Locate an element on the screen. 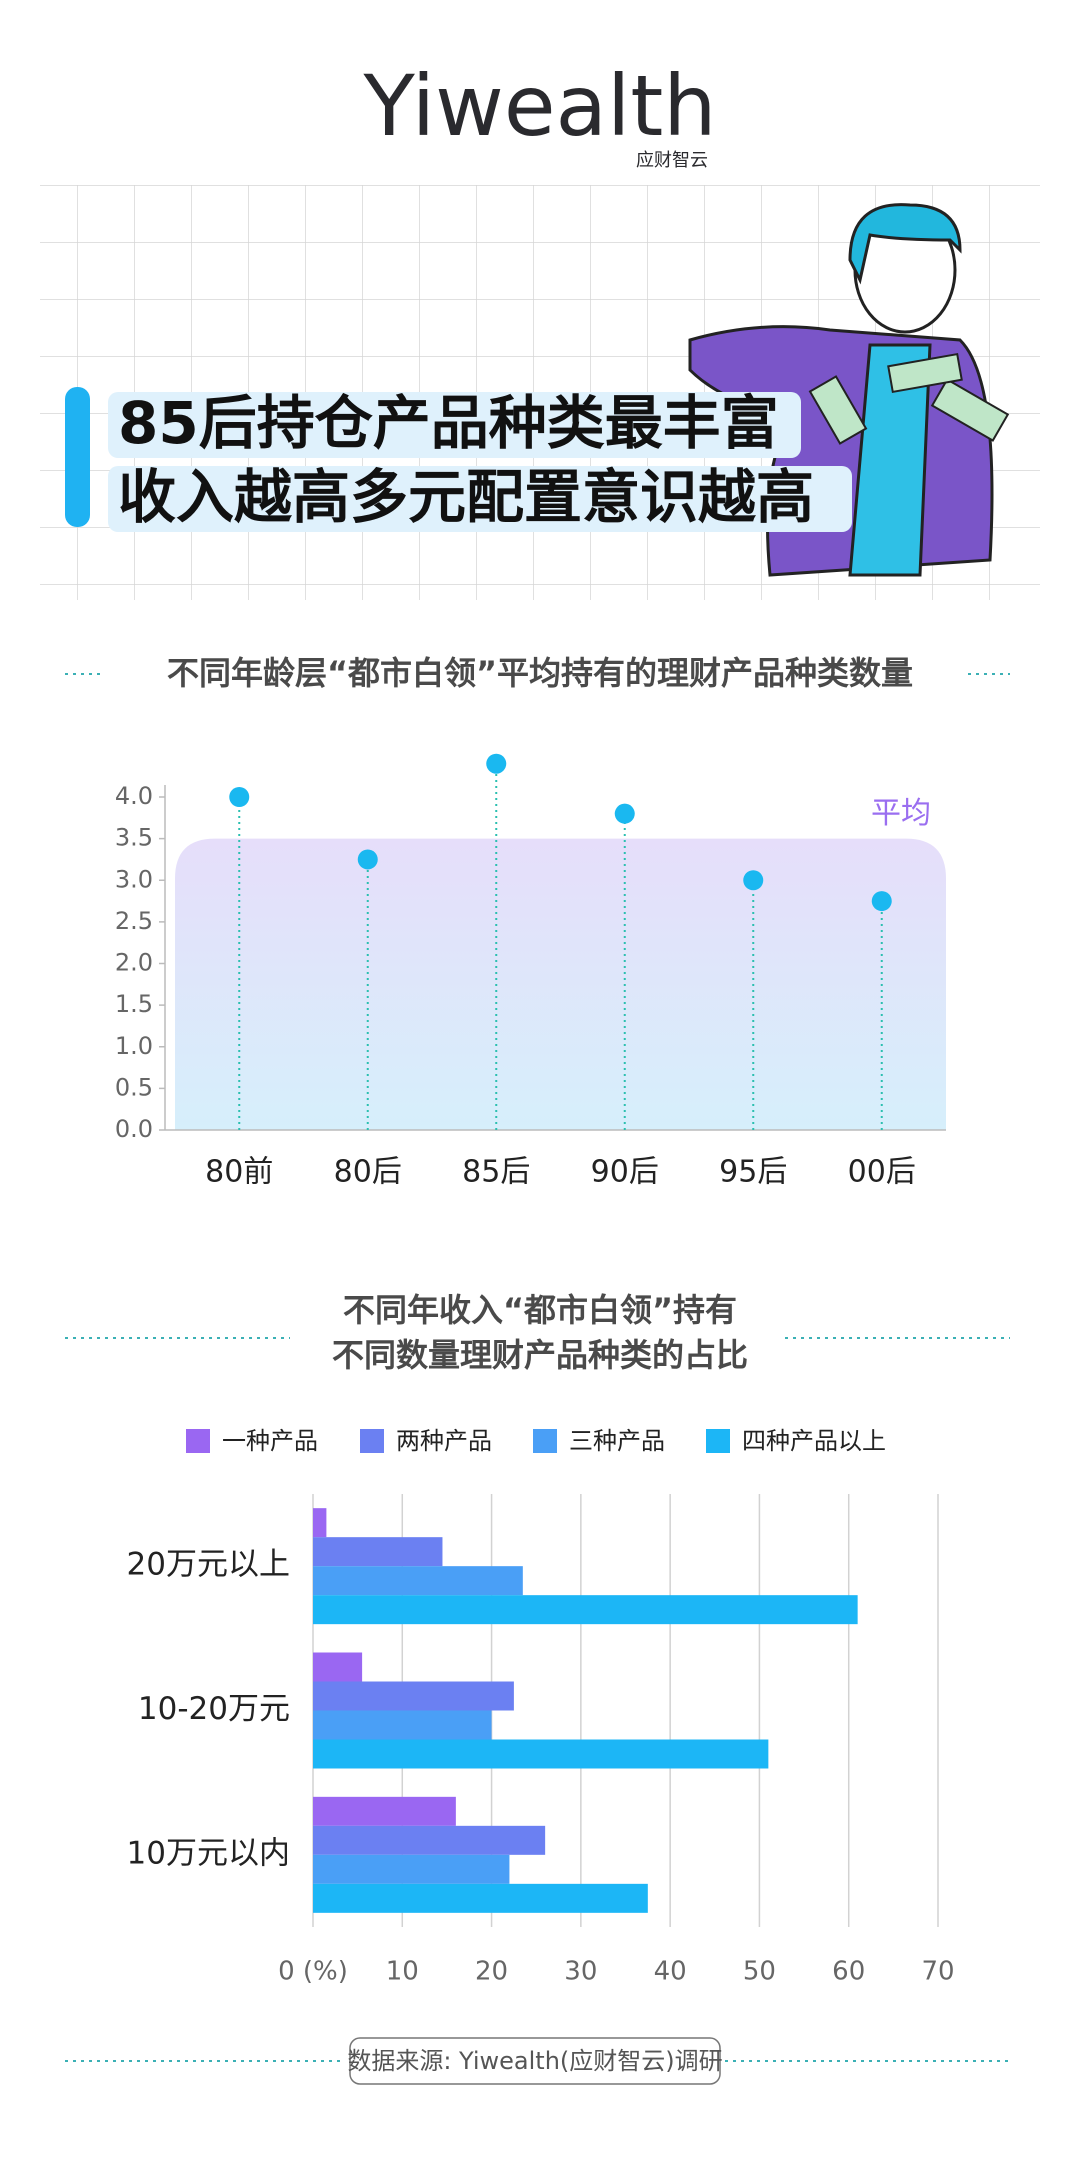  x-tick-label: 60 is located at coordinates (848, 1972).